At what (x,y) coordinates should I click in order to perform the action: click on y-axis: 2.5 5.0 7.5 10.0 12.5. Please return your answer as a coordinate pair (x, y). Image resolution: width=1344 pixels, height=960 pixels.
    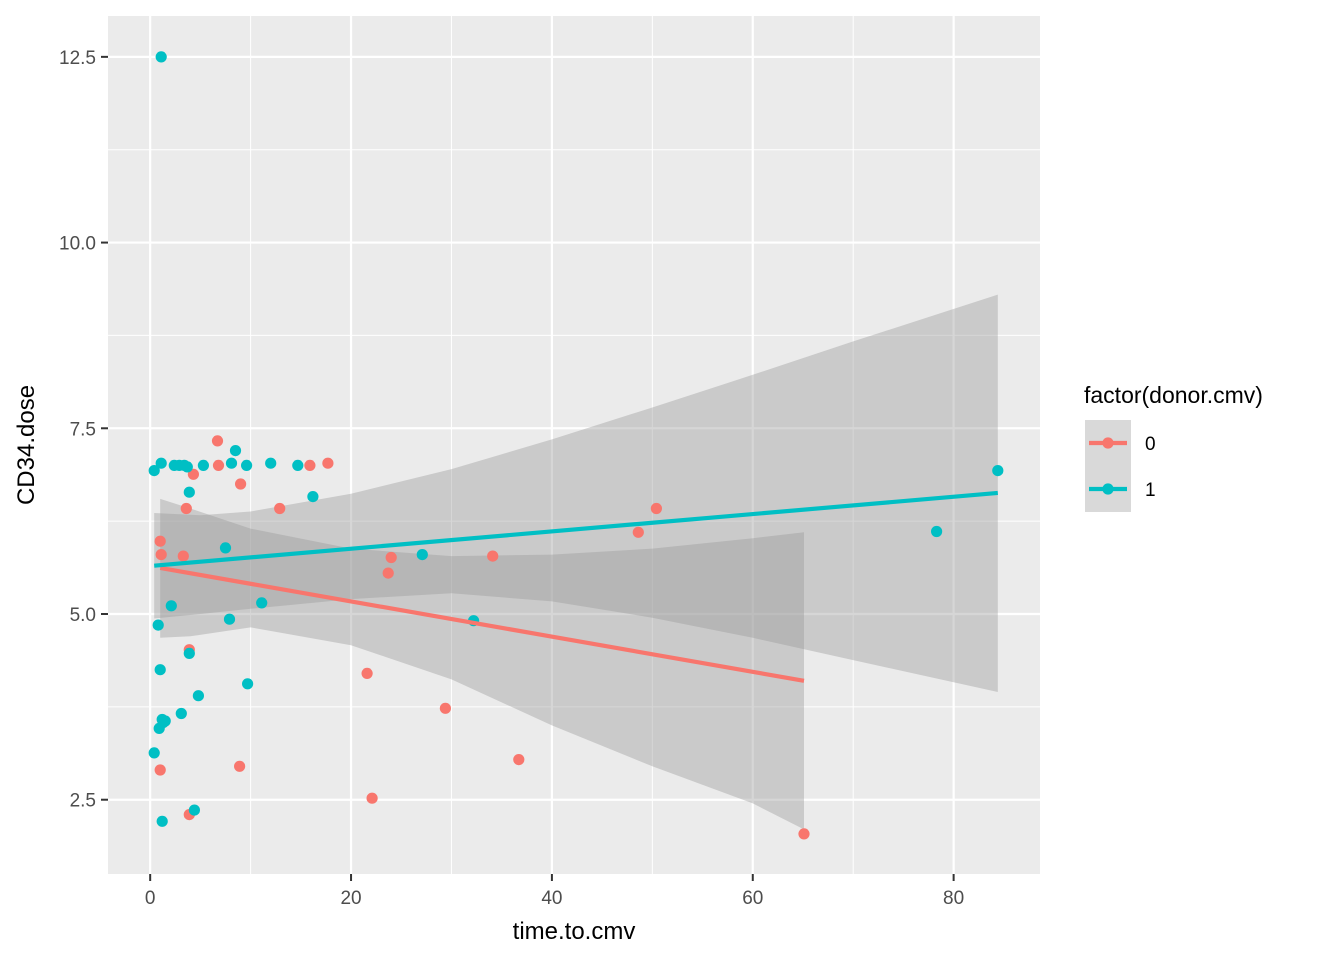
    Looking at the image, I should click on (83, 430).